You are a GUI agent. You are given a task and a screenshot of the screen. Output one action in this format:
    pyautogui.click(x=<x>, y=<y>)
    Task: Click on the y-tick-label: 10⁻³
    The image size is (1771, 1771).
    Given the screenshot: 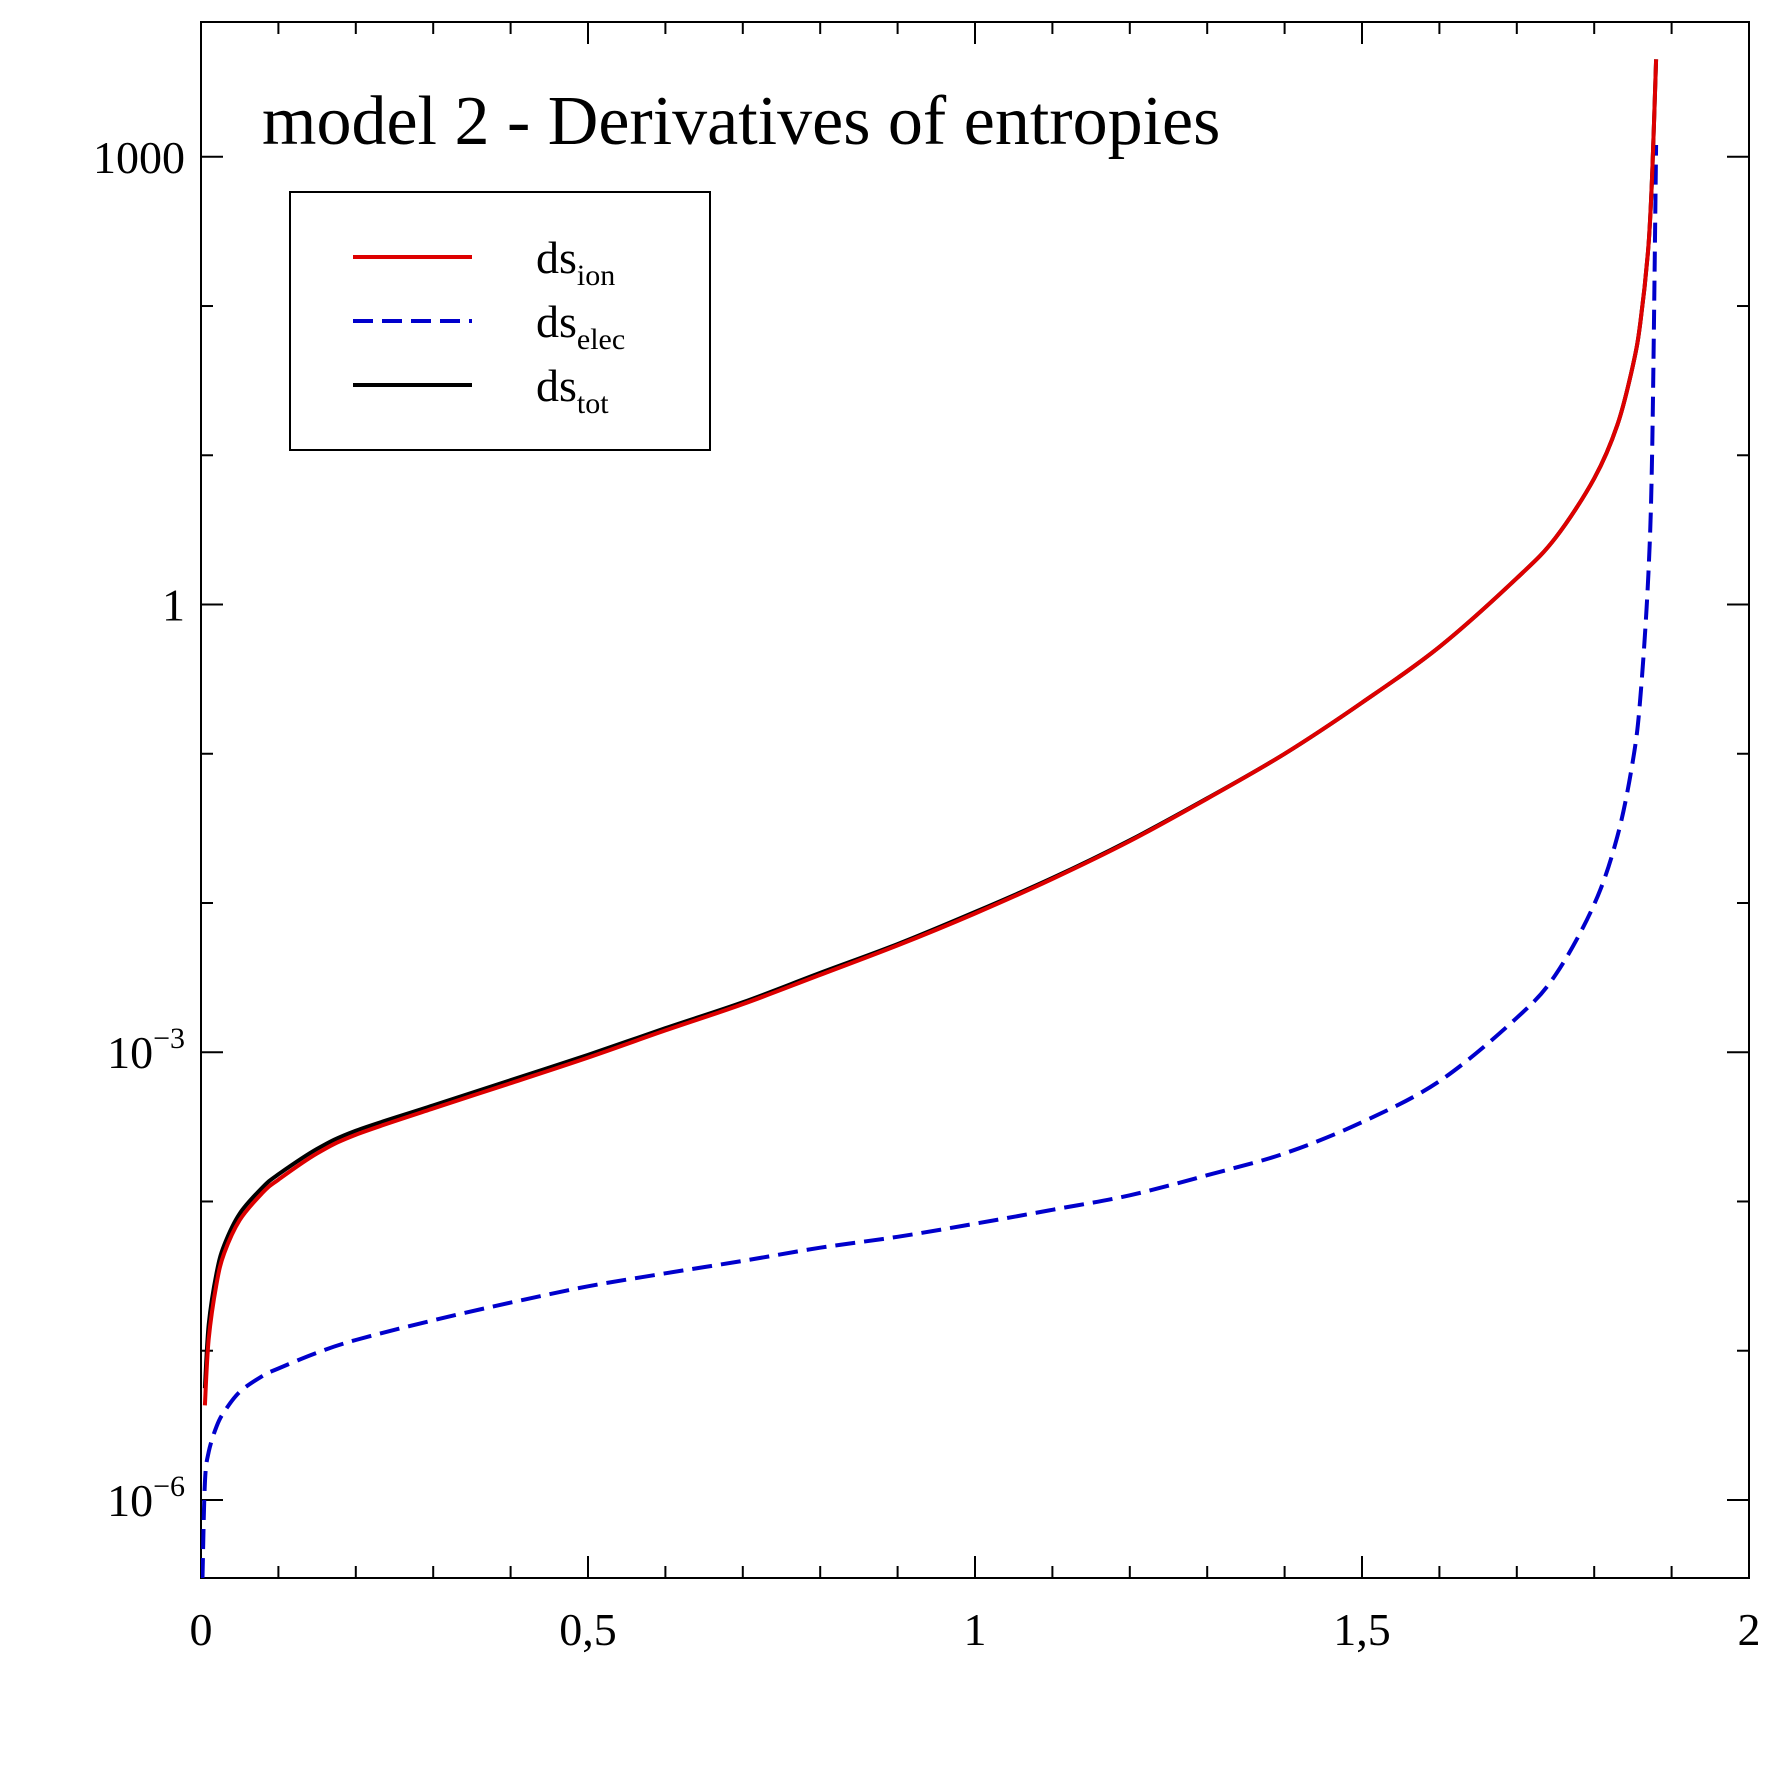 What is the action you would take?
    pyautogui.click(x=146, y=1050)
    